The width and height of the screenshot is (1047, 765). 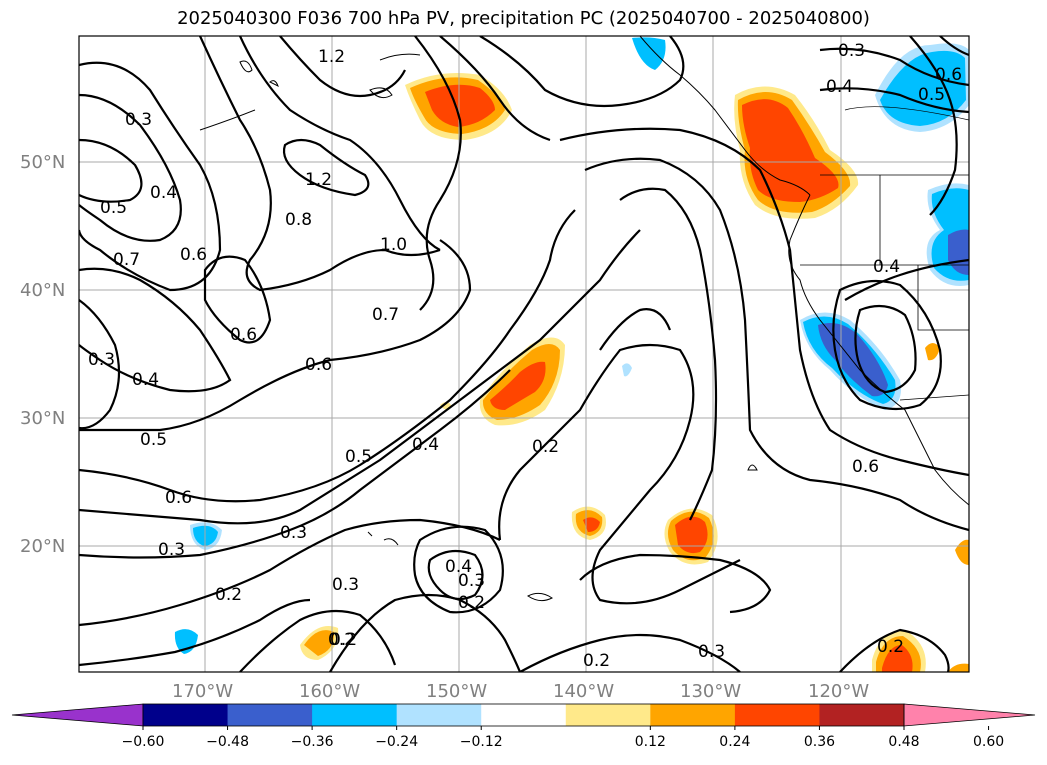 What do you see at coordinates (969, 715) in the screenshot?
I see `colorbar-extend-high` at bounding box center [969, 715].